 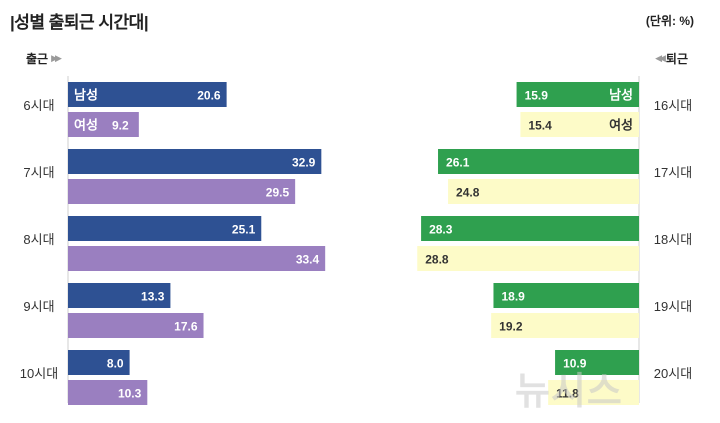 I want to click on category-label-out-4: 20시대, so click(x=673, y=373).